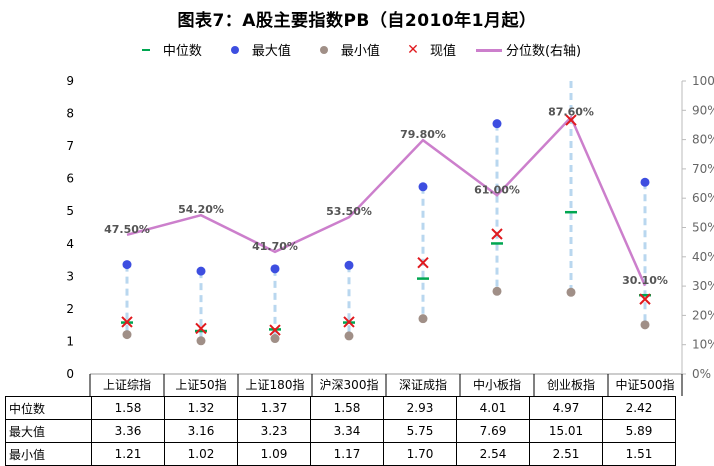 The height and width of the screenshot is (466, 714). I want to click on left-tick-label: 9, so click(70, 81).